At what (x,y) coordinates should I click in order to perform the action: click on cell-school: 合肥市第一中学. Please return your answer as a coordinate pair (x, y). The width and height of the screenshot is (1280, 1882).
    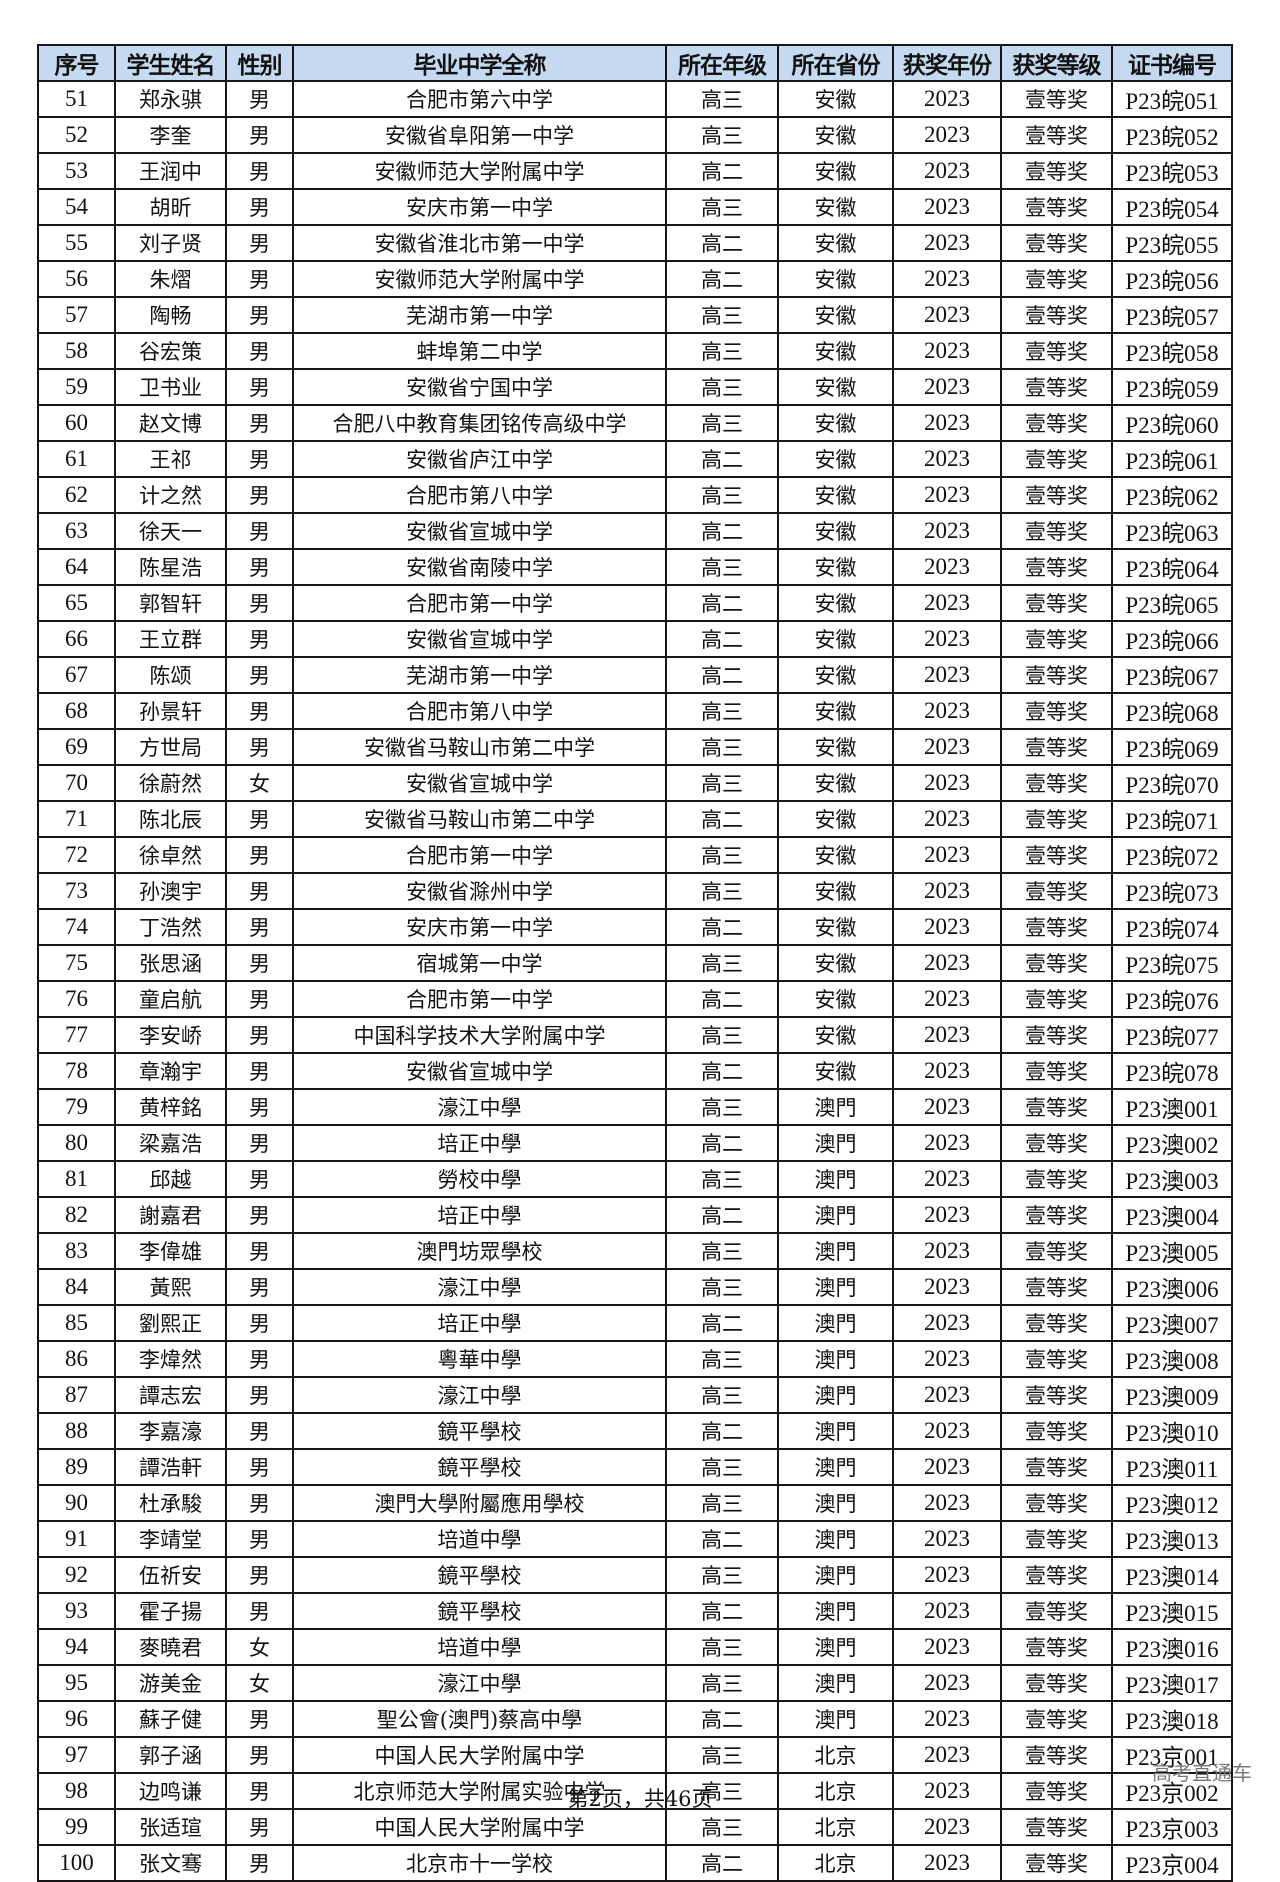
    Looking at the image, I should click on (479, 603).